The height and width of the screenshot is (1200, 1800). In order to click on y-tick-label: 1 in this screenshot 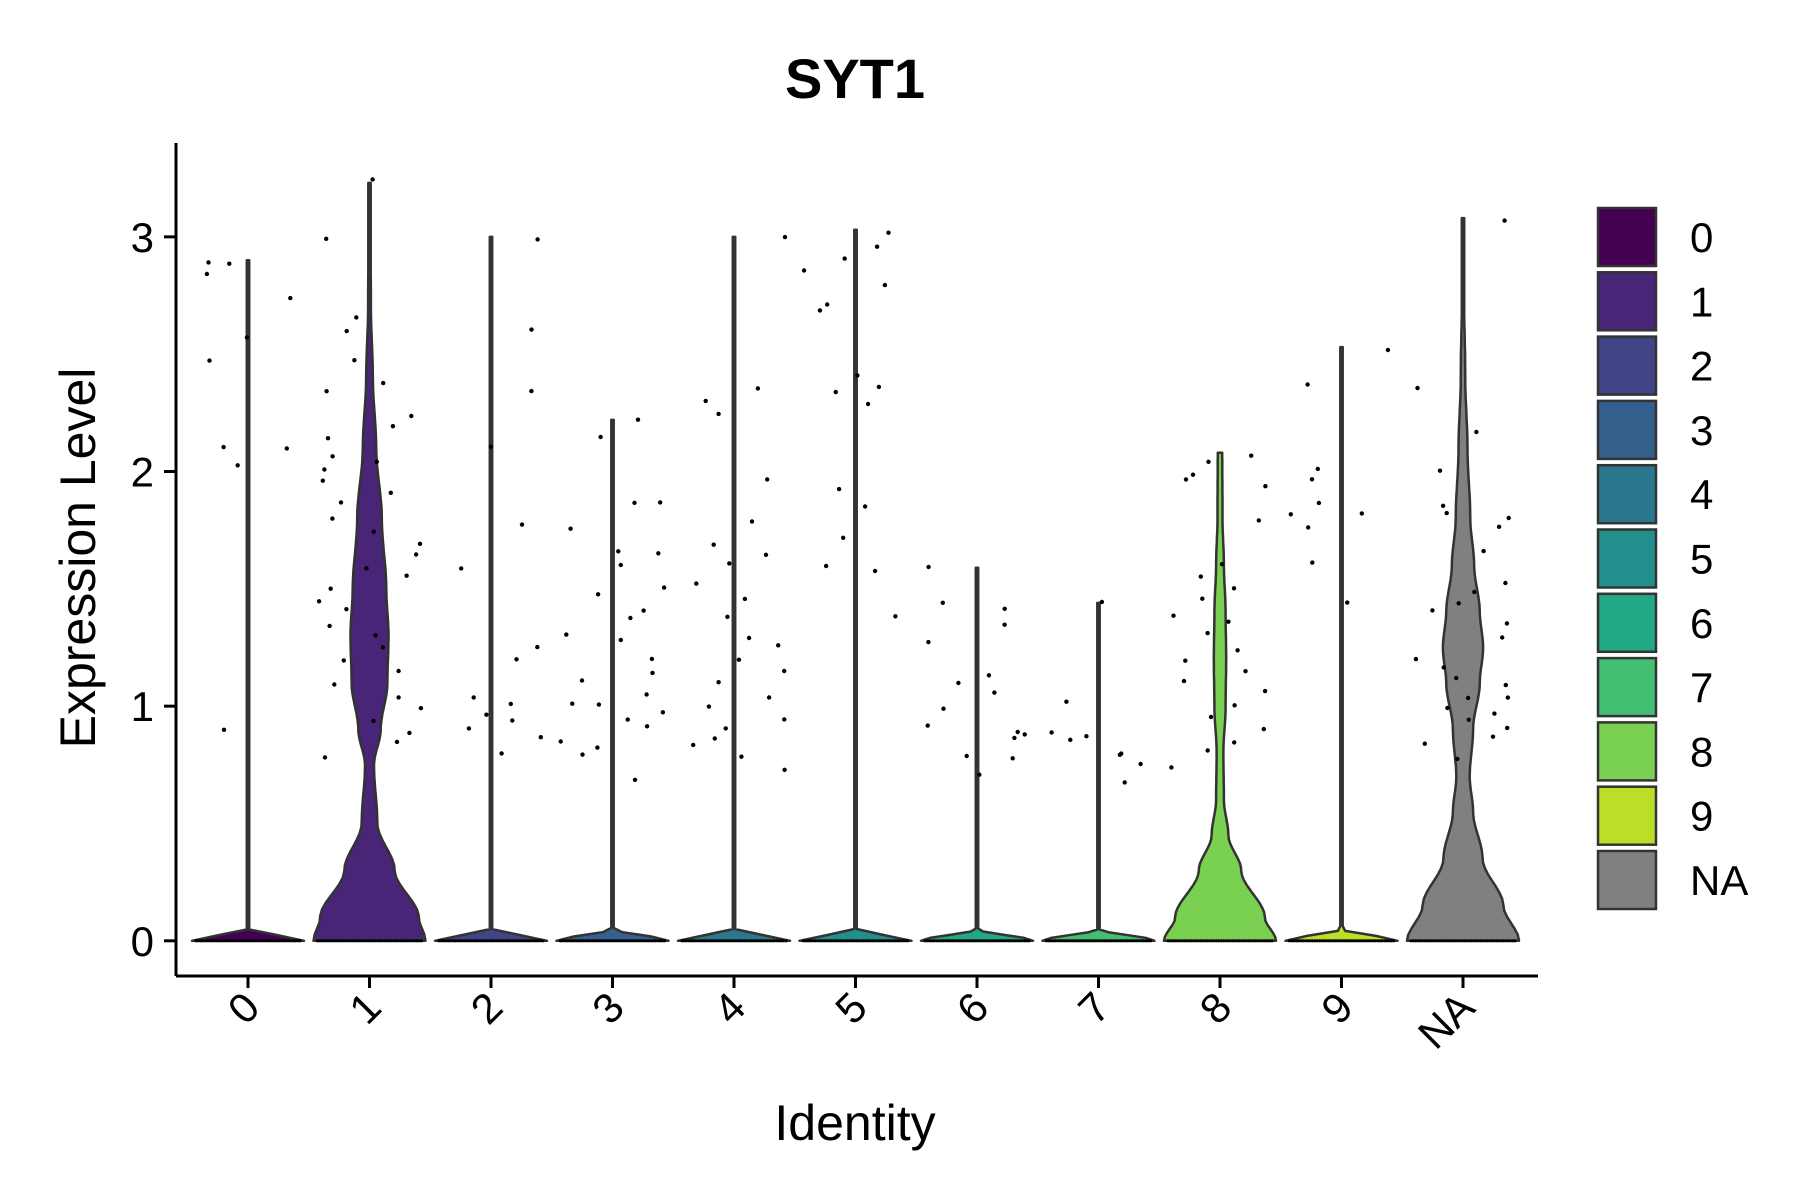, I will do `click(142, 706)`.